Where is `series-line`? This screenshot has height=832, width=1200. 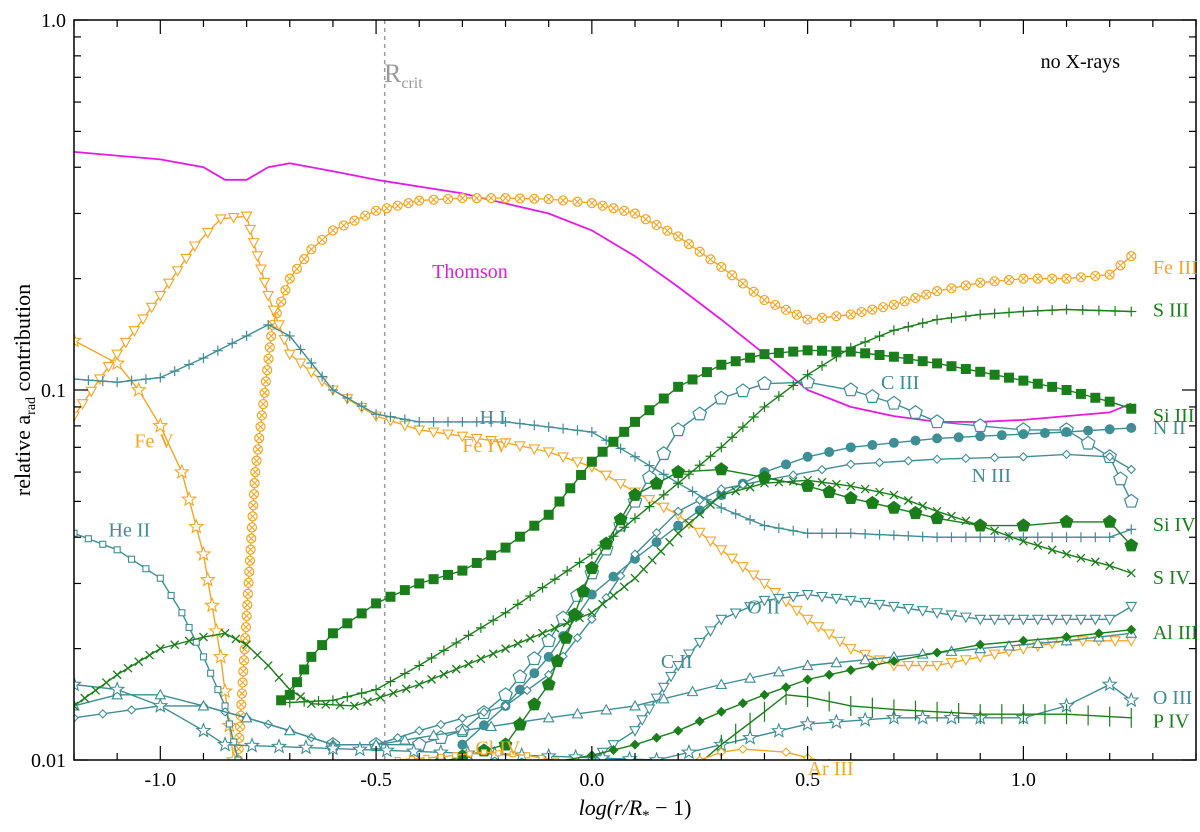
series-line is located at coordinates (603, 721).